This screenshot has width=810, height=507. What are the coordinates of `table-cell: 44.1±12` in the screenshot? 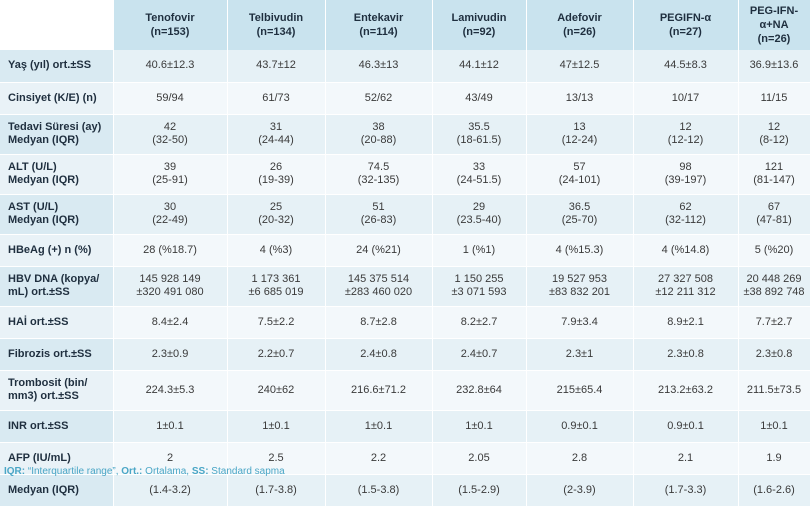 It's located at (479, 66).